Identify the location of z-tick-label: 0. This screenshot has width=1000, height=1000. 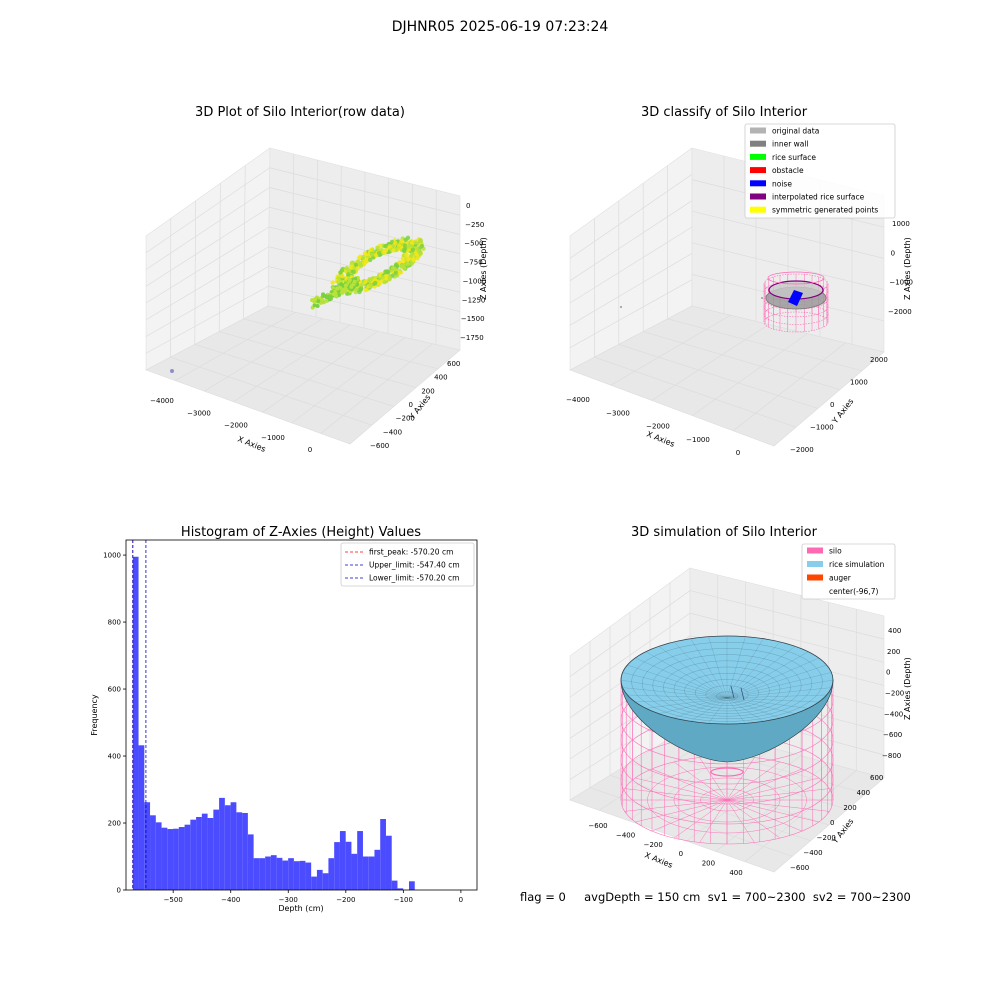
(888, 673).